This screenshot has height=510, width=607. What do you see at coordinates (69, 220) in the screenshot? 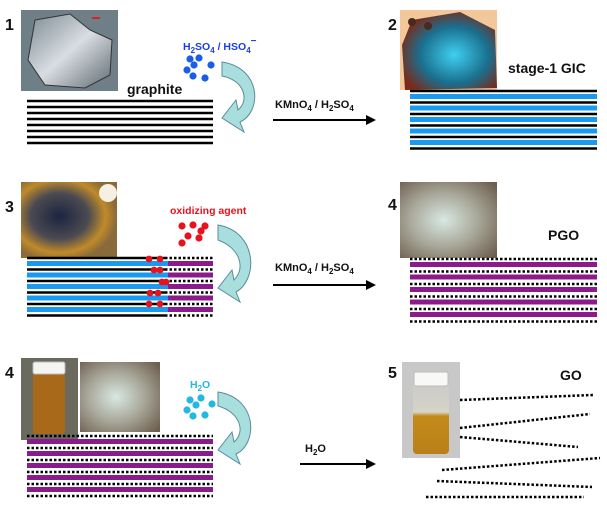
I see `partially-oxidized-micrograph` at bounding box center [69, 220].